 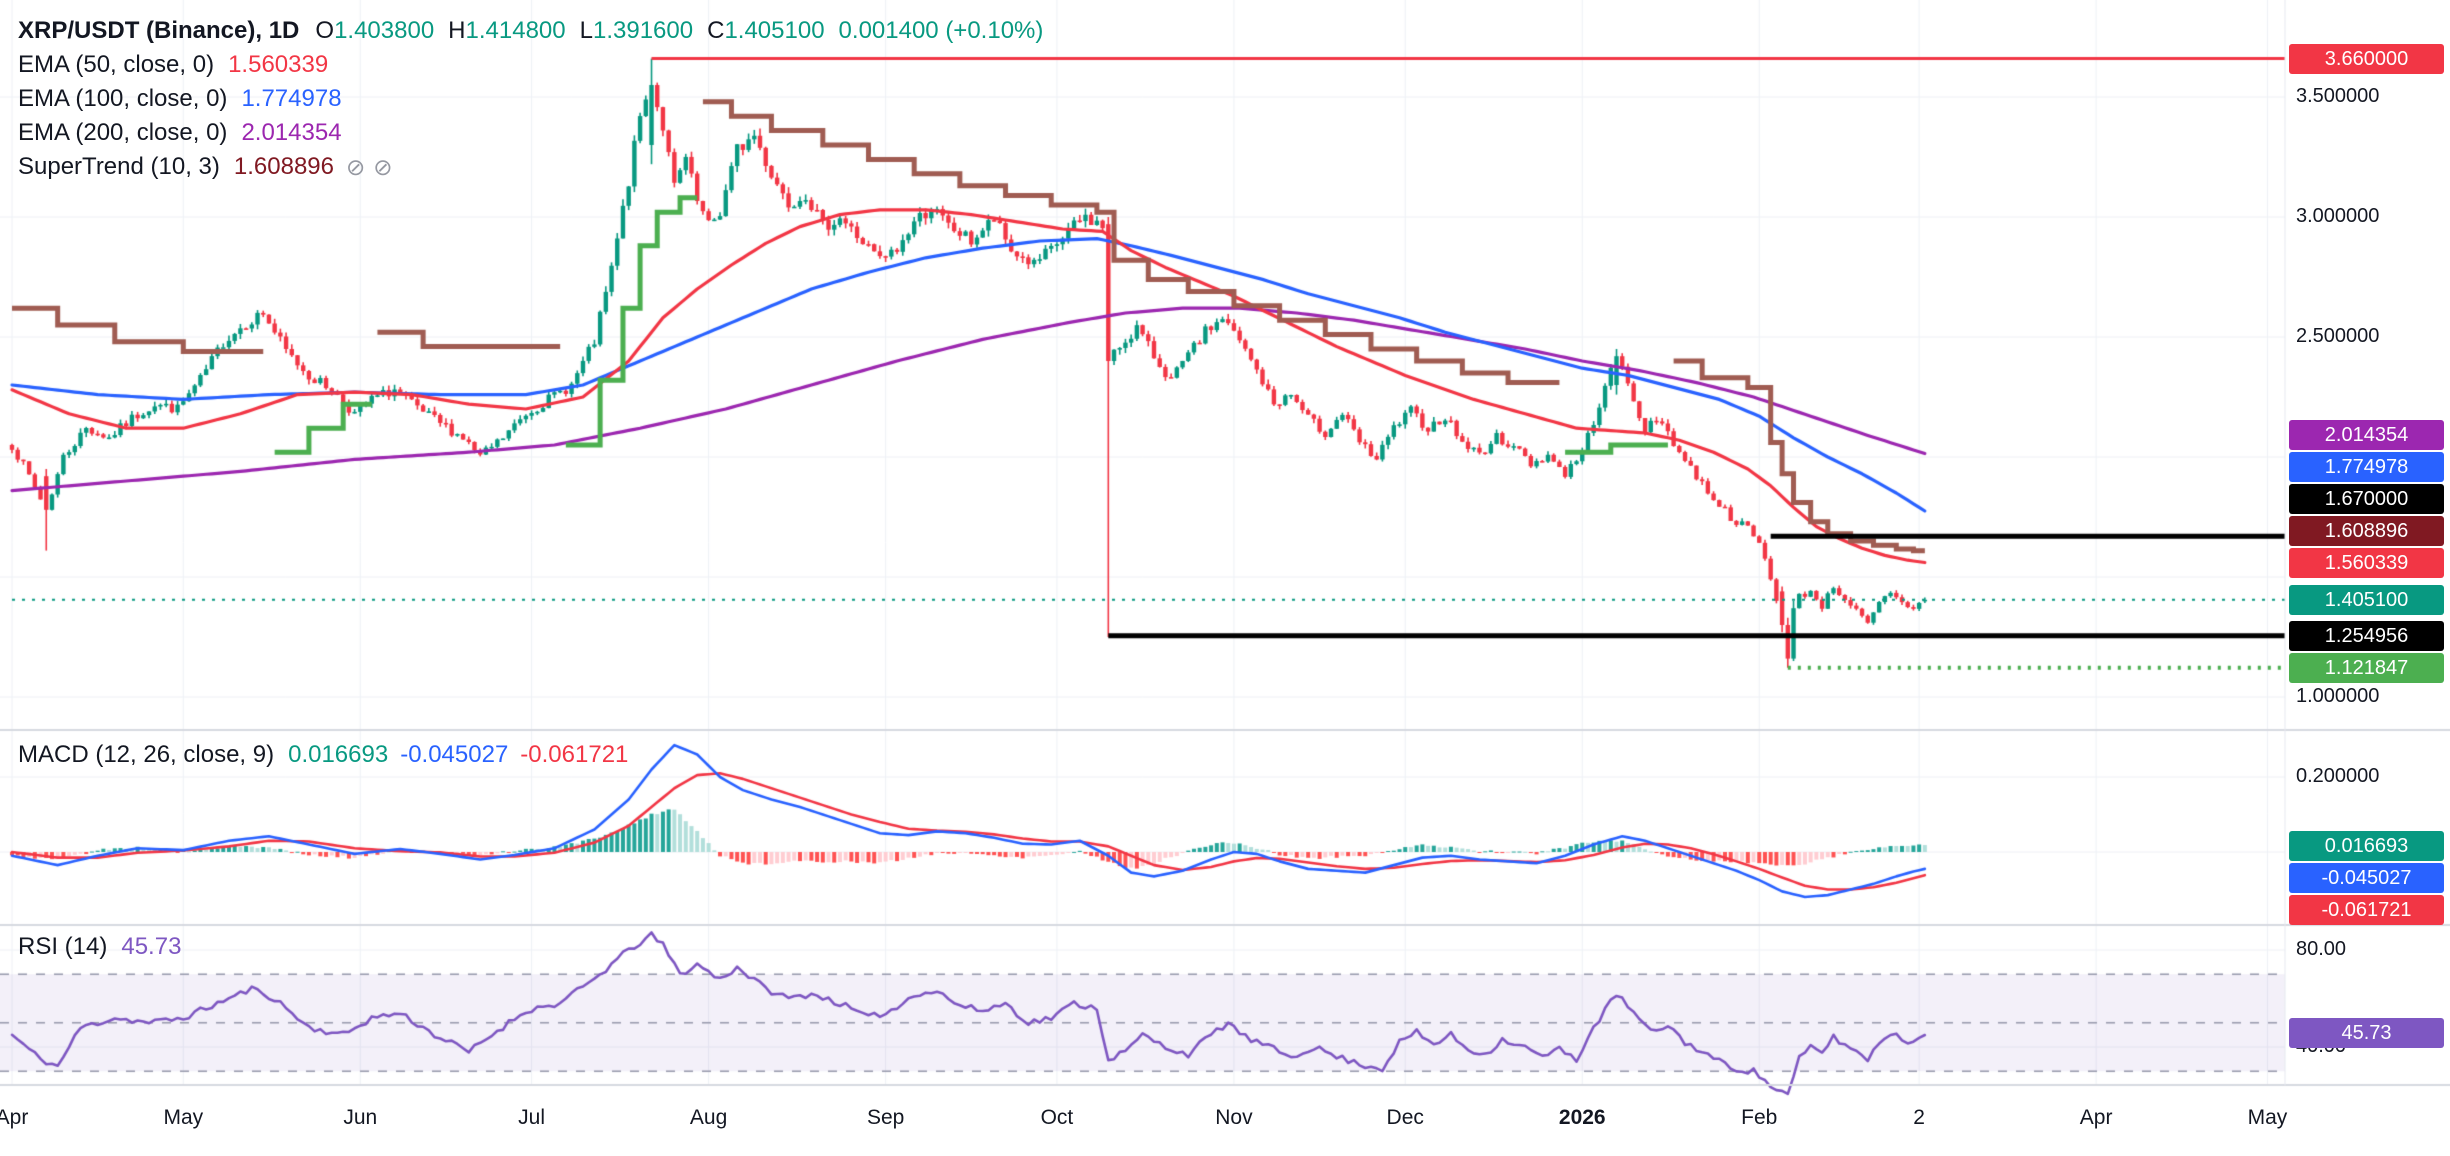 What do you see at coordinates (2338, 96) in the screenshot?
I see `price-axis-label: 3.500000` at bounding box center [2338, 96].